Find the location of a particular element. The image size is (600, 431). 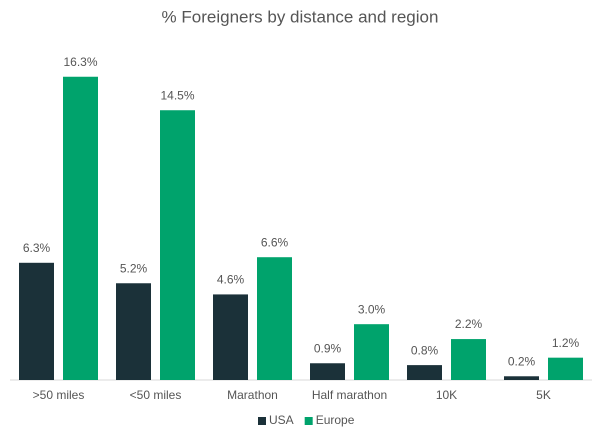

value-label: 4.6% is located at coordinates (231, 280).